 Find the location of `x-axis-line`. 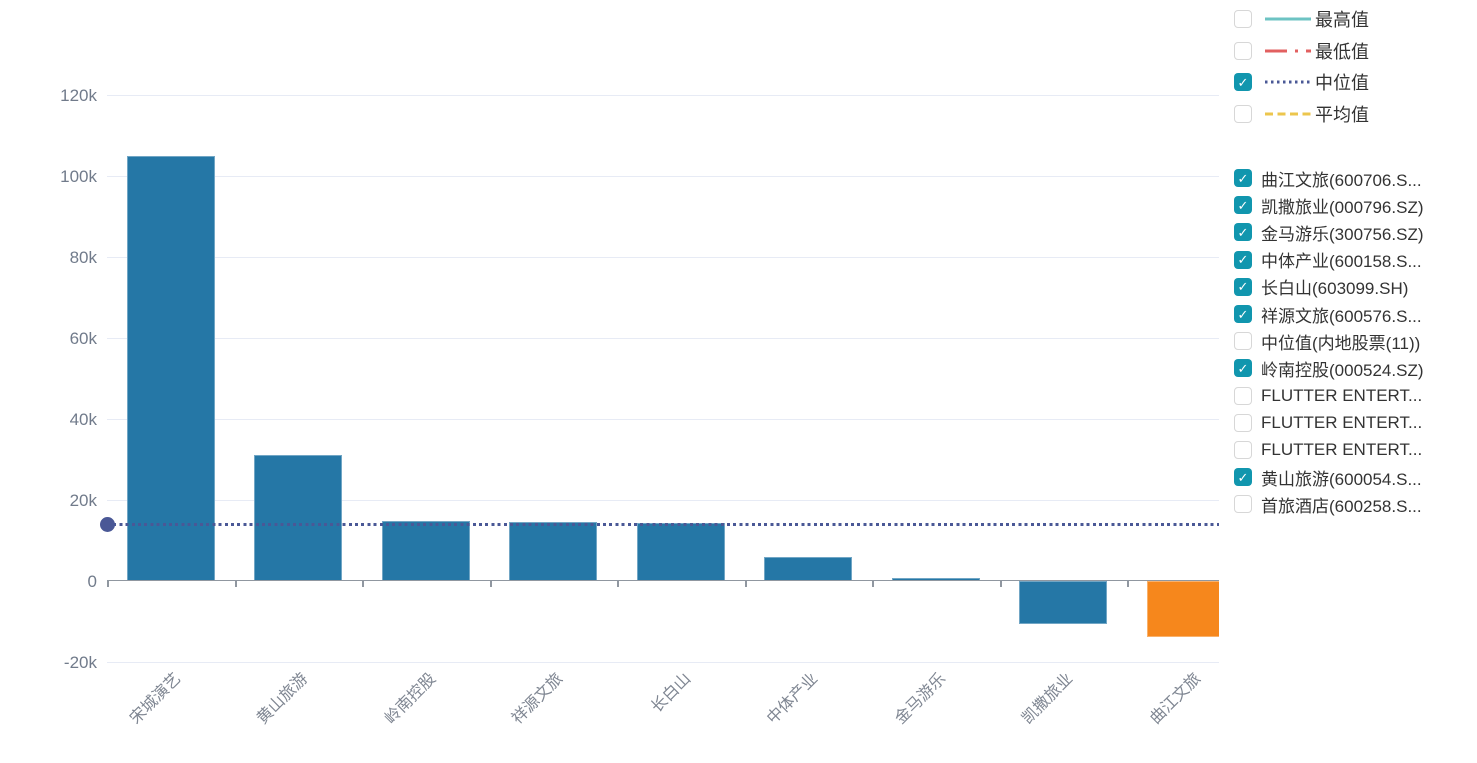

x-axis-line is located at coordinates (663, 580).